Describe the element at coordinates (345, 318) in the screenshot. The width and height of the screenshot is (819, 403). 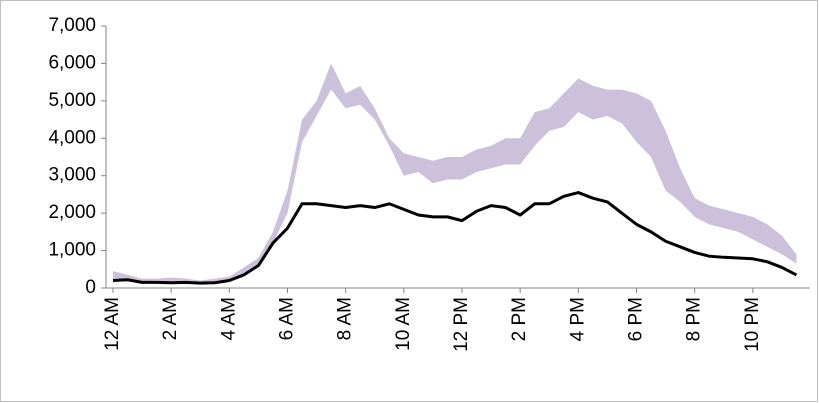
I see `x-tick-label: 8 AM` at that location.